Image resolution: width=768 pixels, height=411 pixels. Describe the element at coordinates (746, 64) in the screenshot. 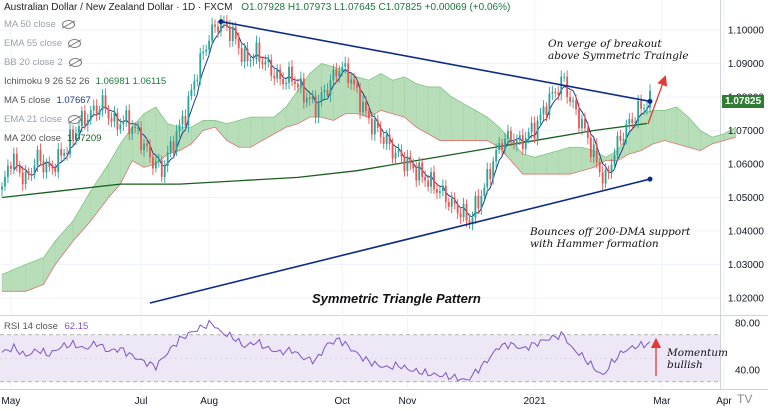

I see `price-tick-label: 1.09000` at that location.